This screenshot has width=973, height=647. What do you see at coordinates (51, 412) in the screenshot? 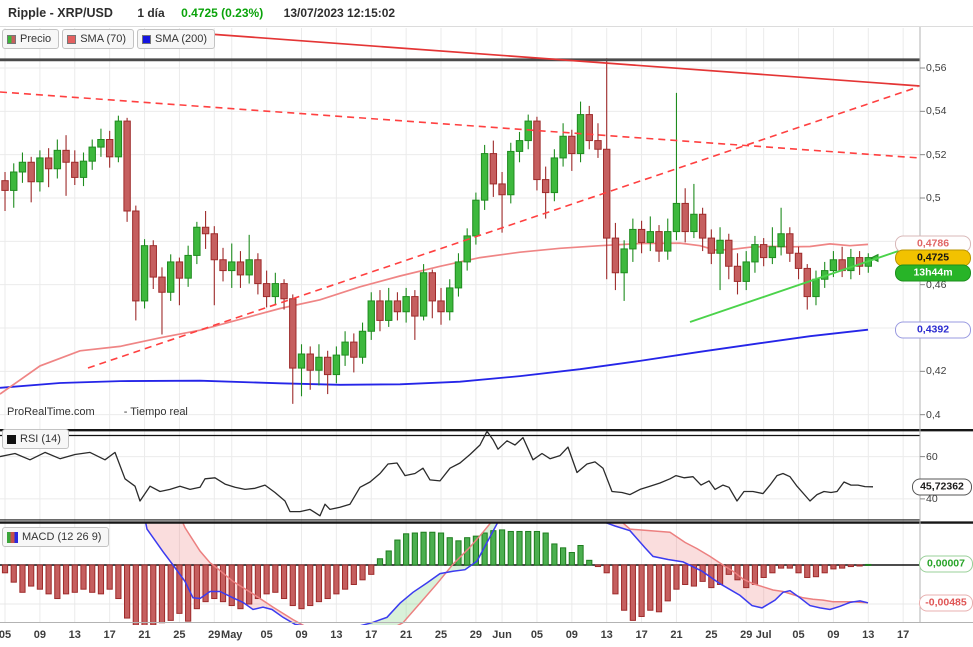
I see `brand-text: ProRealTime.com` at bounding box center [51, 412].